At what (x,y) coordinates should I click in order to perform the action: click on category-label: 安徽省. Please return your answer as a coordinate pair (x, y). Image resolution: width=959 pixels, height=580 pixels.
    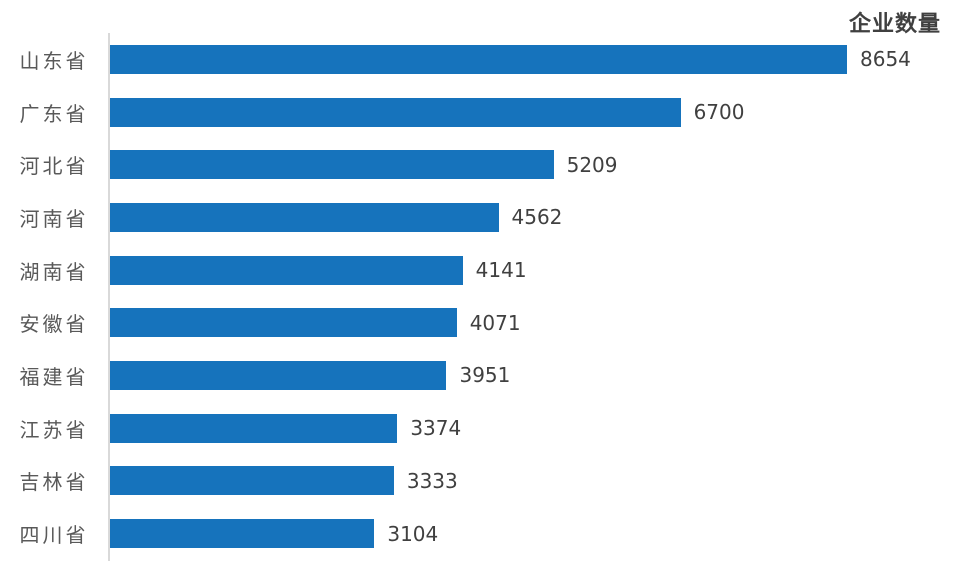
    Looking at the image, I should click on (54, 324).